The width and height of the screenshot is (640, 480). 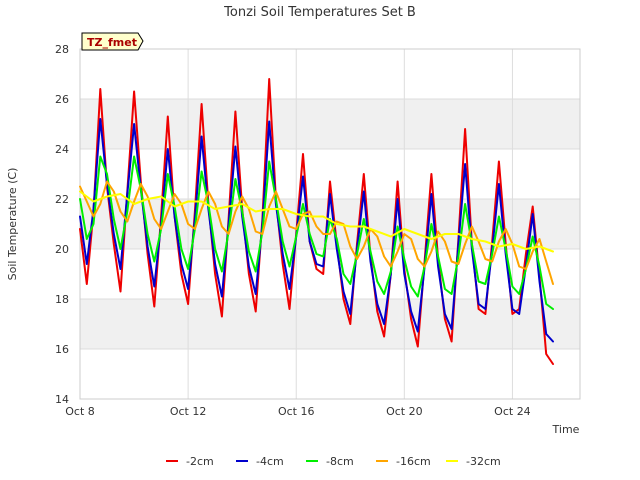 I want to click on y-tick-label: 28, so click(x=62, y=49).